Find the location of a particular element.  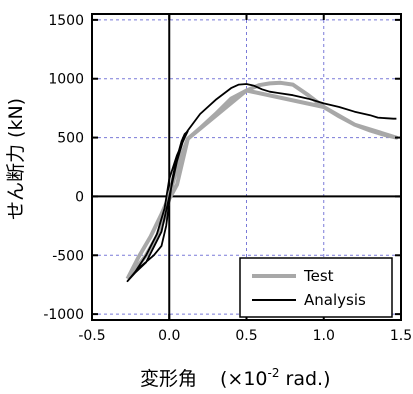

y-tick-label: -500 is located at coordinates (68, 256).